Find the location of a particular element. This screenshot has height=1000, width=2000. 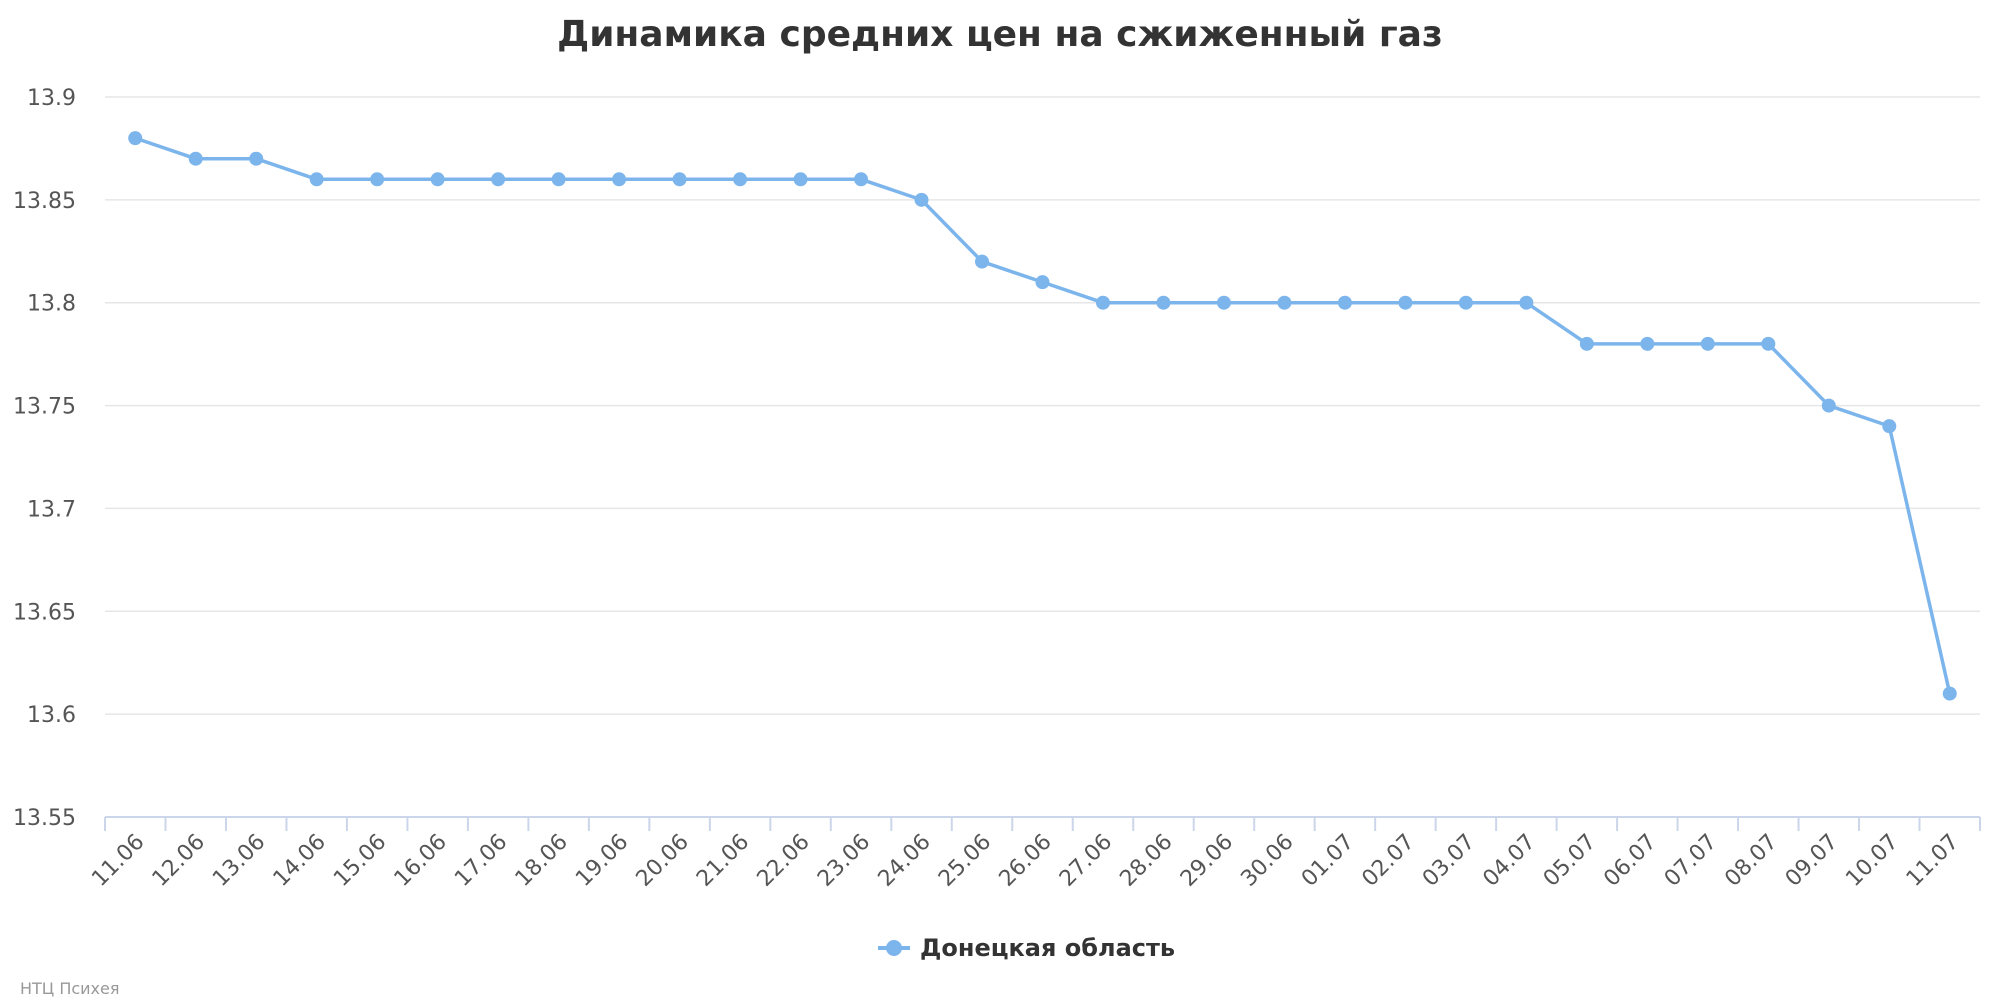

x-tick-label: 18.06 is located at coordinates (542, 861).